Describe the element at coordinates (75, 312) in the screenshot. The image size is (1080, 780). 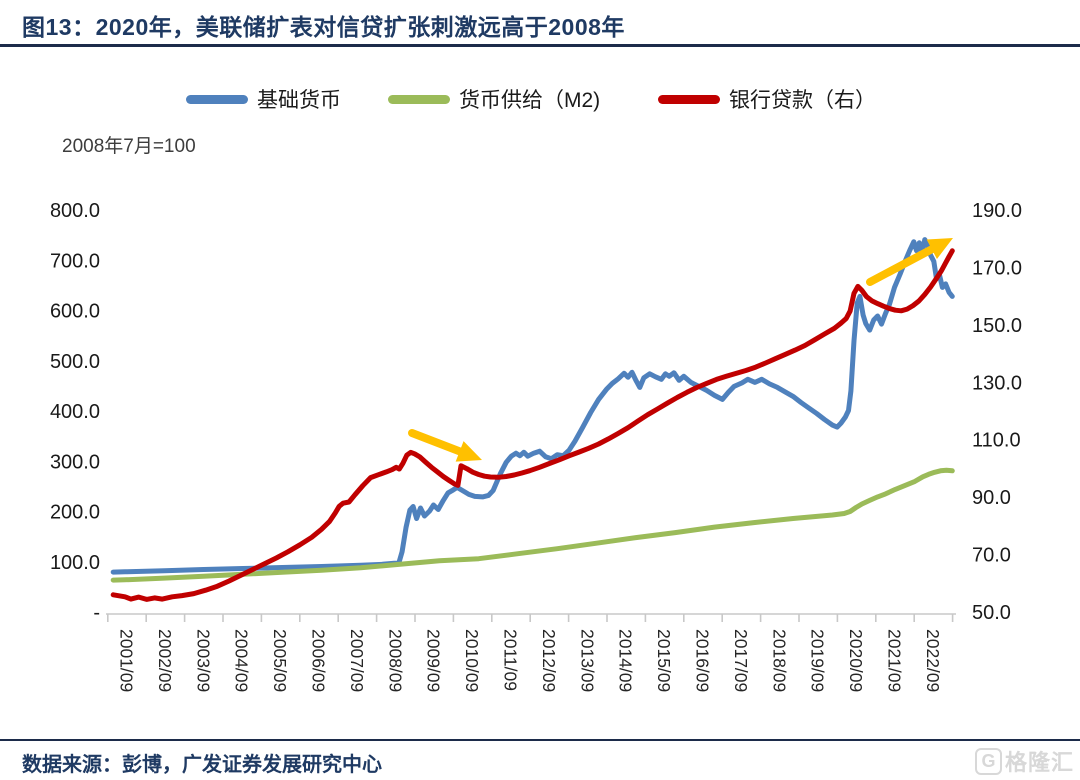
I see `y-left-tick-label: 600.0` at that location.